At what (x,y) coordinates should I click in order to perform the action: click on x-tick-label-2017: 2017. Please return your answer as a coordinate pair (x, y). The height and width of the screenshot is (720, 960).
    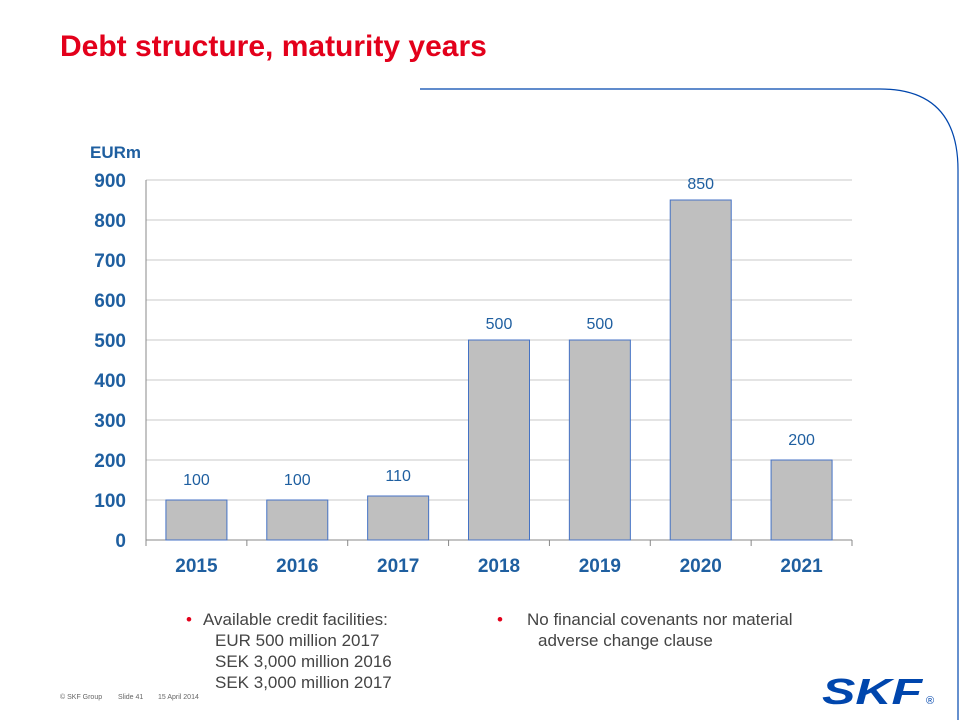
    Looking at the image, I should click on (398, 566).